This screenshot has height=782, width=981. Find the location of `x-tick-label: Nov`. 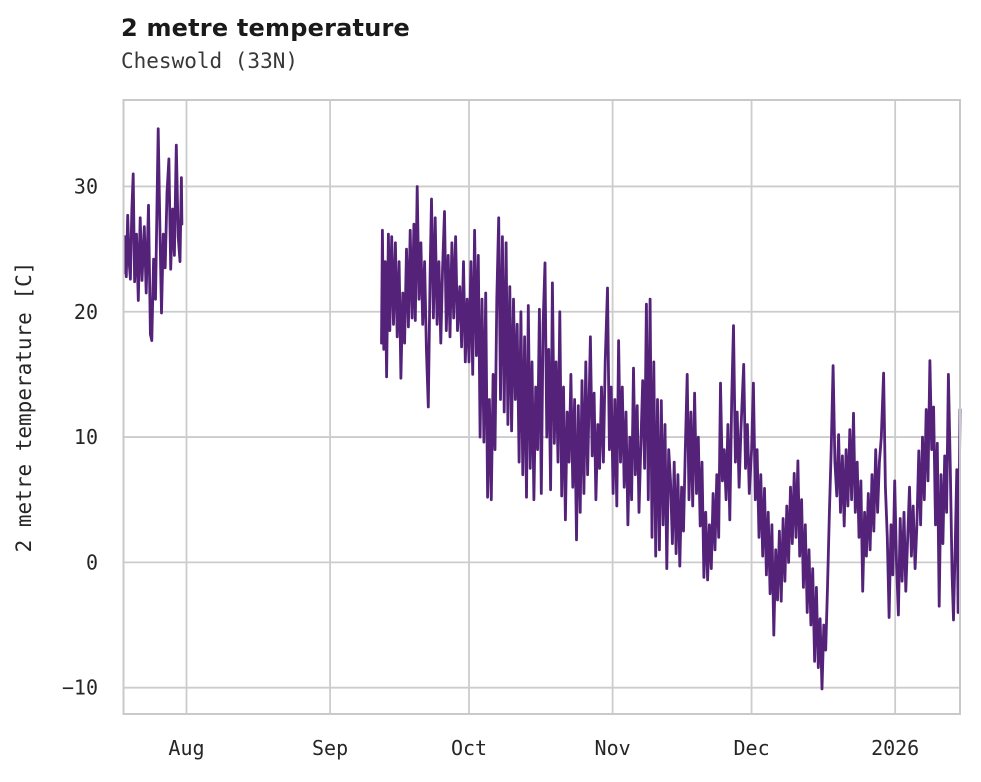

x-tick-label: Nov is located at coordinates (613, 748).